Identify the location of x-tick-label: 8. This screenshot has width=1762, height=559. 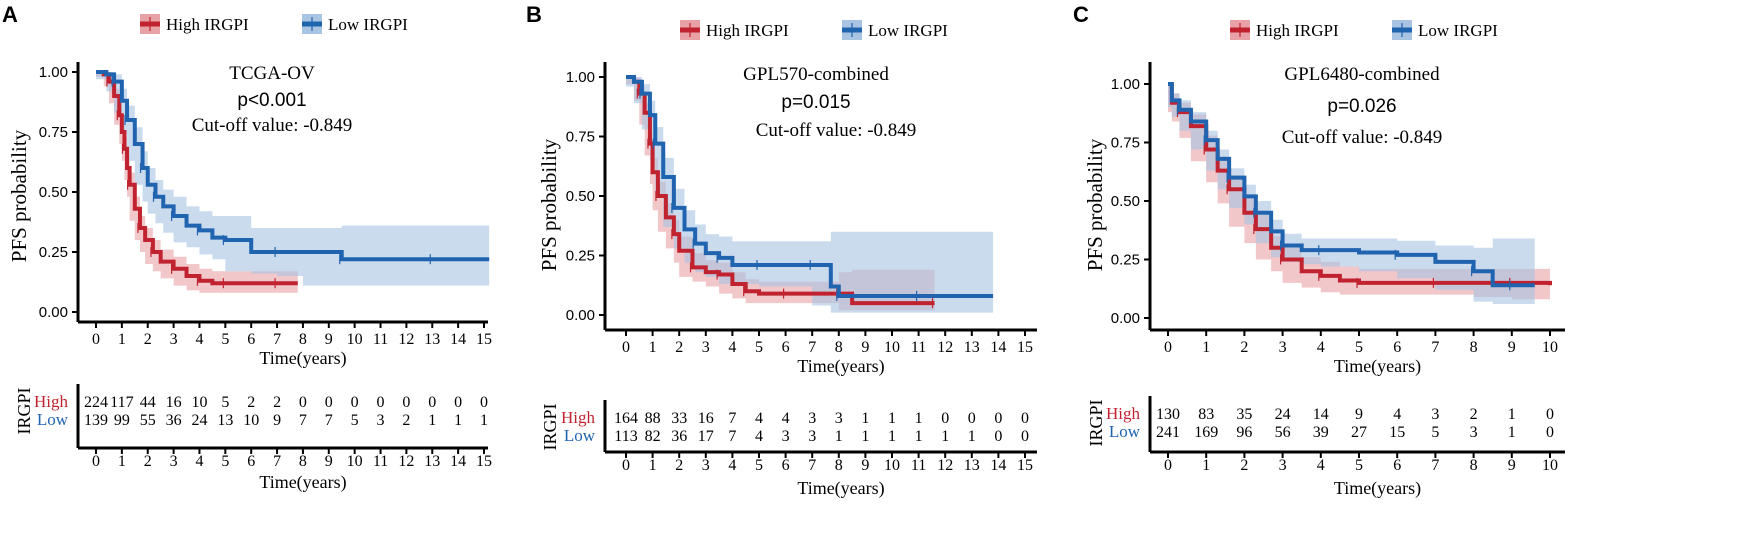
(839, 347).